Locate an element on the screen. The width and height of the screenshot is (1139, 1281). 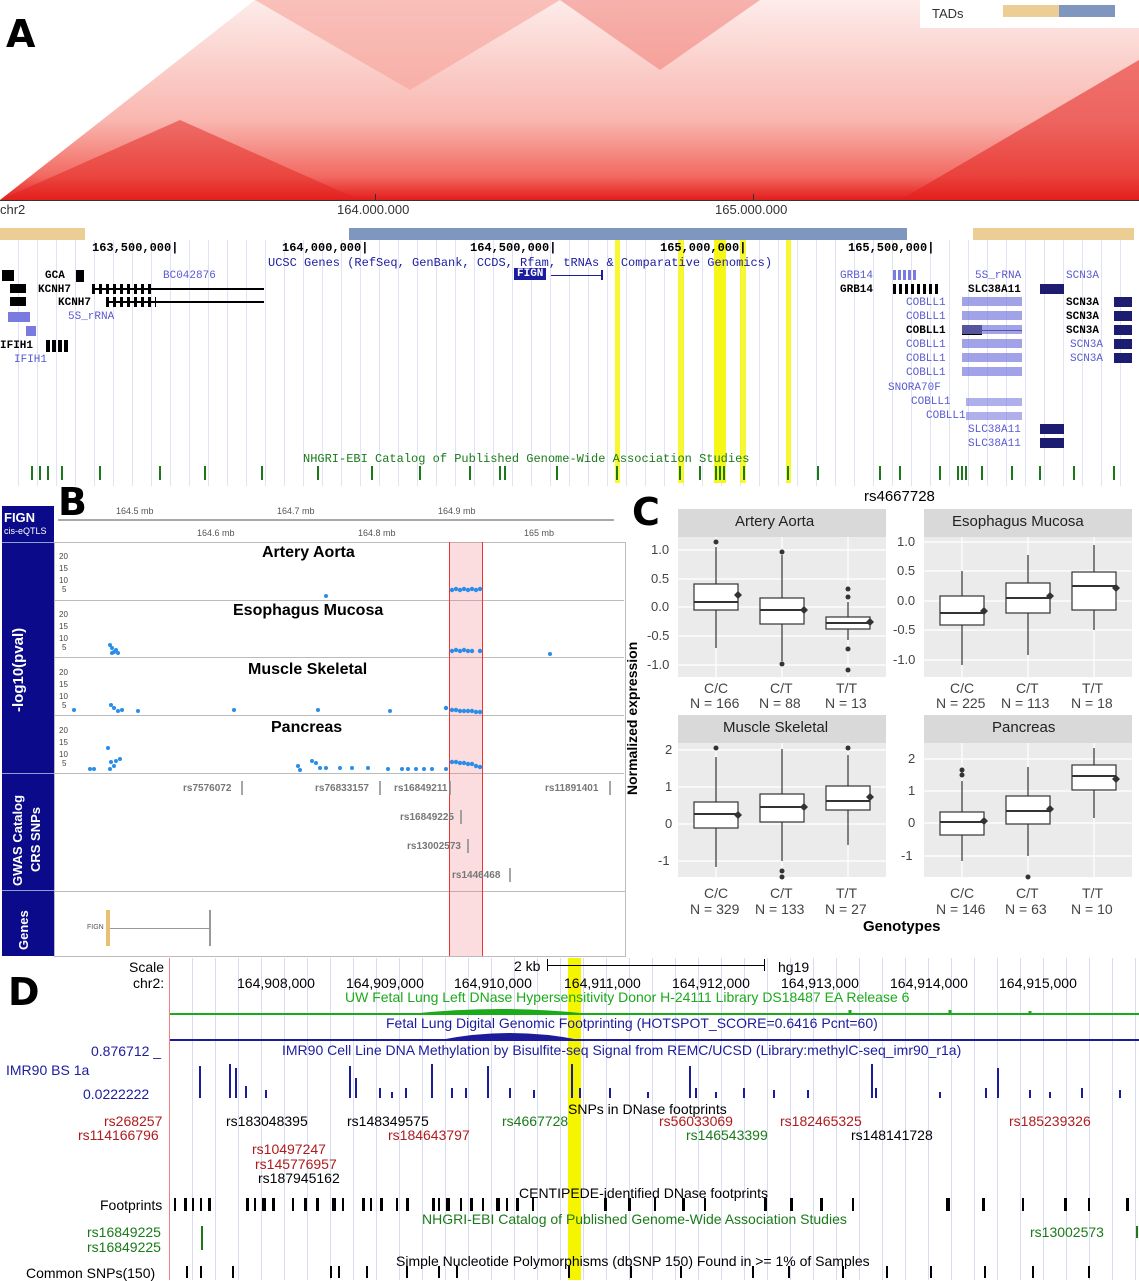
gene-fign-end is located at coordinates (602, 275).